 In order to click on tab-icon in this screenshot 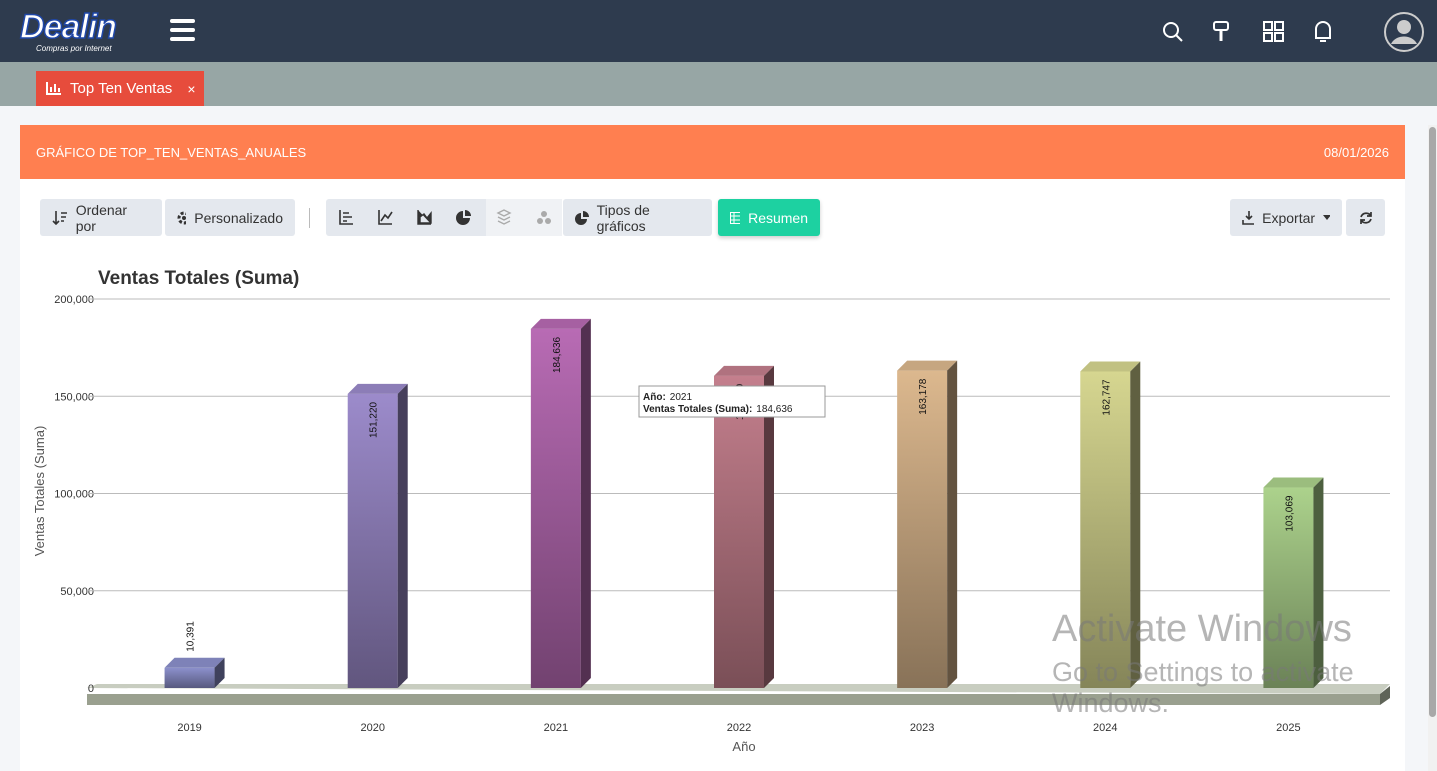, I will do `click(53, 88)`.